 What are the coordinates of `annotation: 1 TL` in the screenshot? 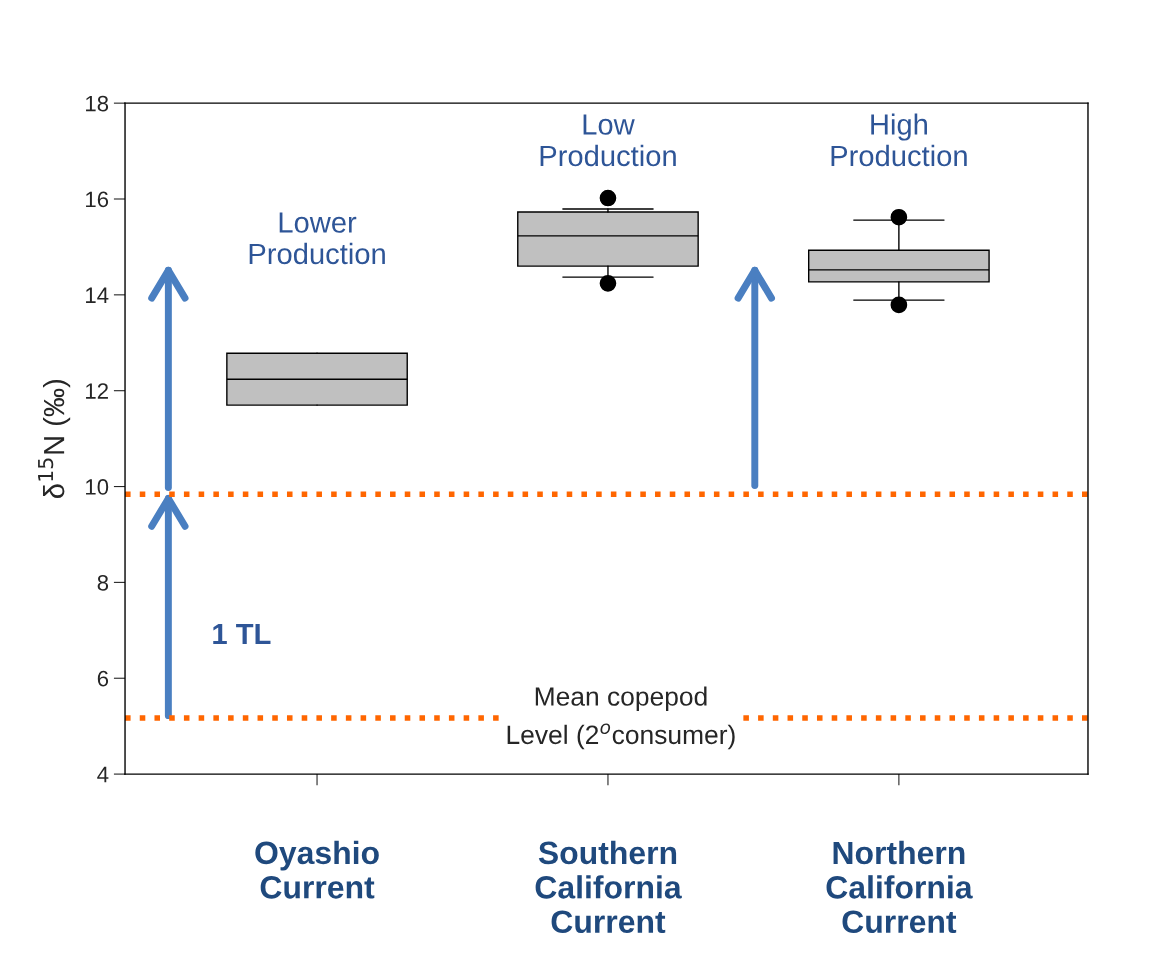 It's located at (242, 634).